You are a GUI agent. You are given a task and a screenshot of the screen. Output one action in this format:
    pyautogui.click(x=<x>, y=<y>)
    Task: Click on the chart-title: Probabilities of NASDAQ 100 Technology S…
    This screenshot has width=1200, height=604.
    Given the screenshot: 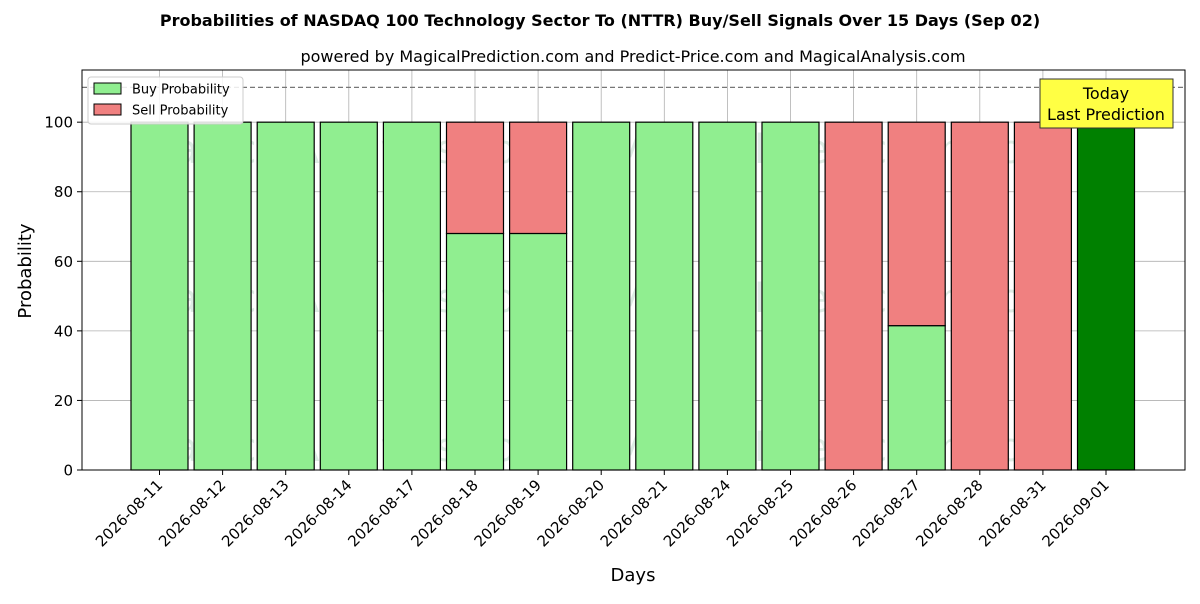 What is the action you would take?
    pyautogui.click(x=600, y=20)
    